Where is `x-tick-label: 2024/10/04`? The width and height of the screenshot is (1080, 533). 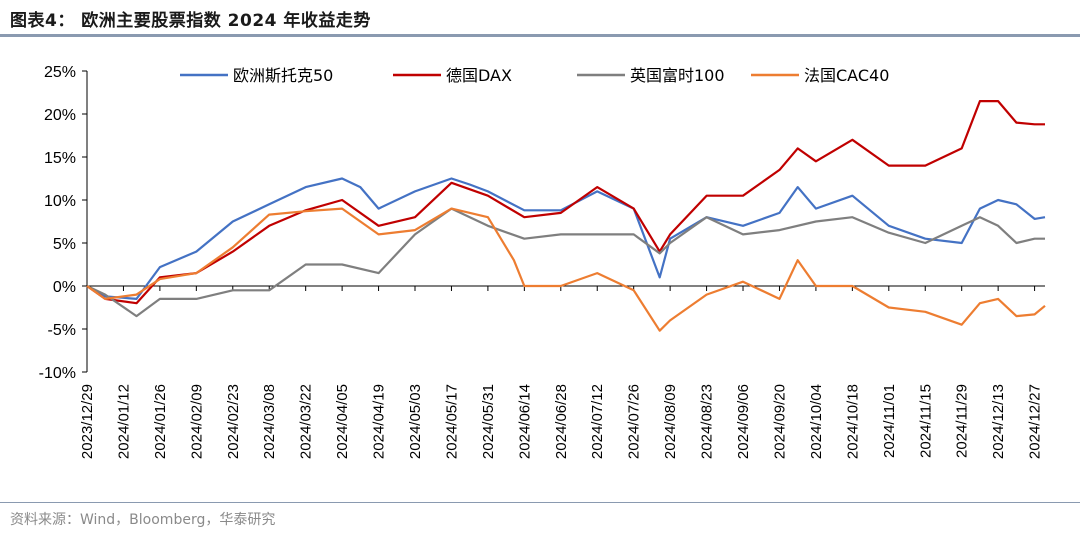
x-tick-label: 2024/10/04 is located at coordinates (816, 421).